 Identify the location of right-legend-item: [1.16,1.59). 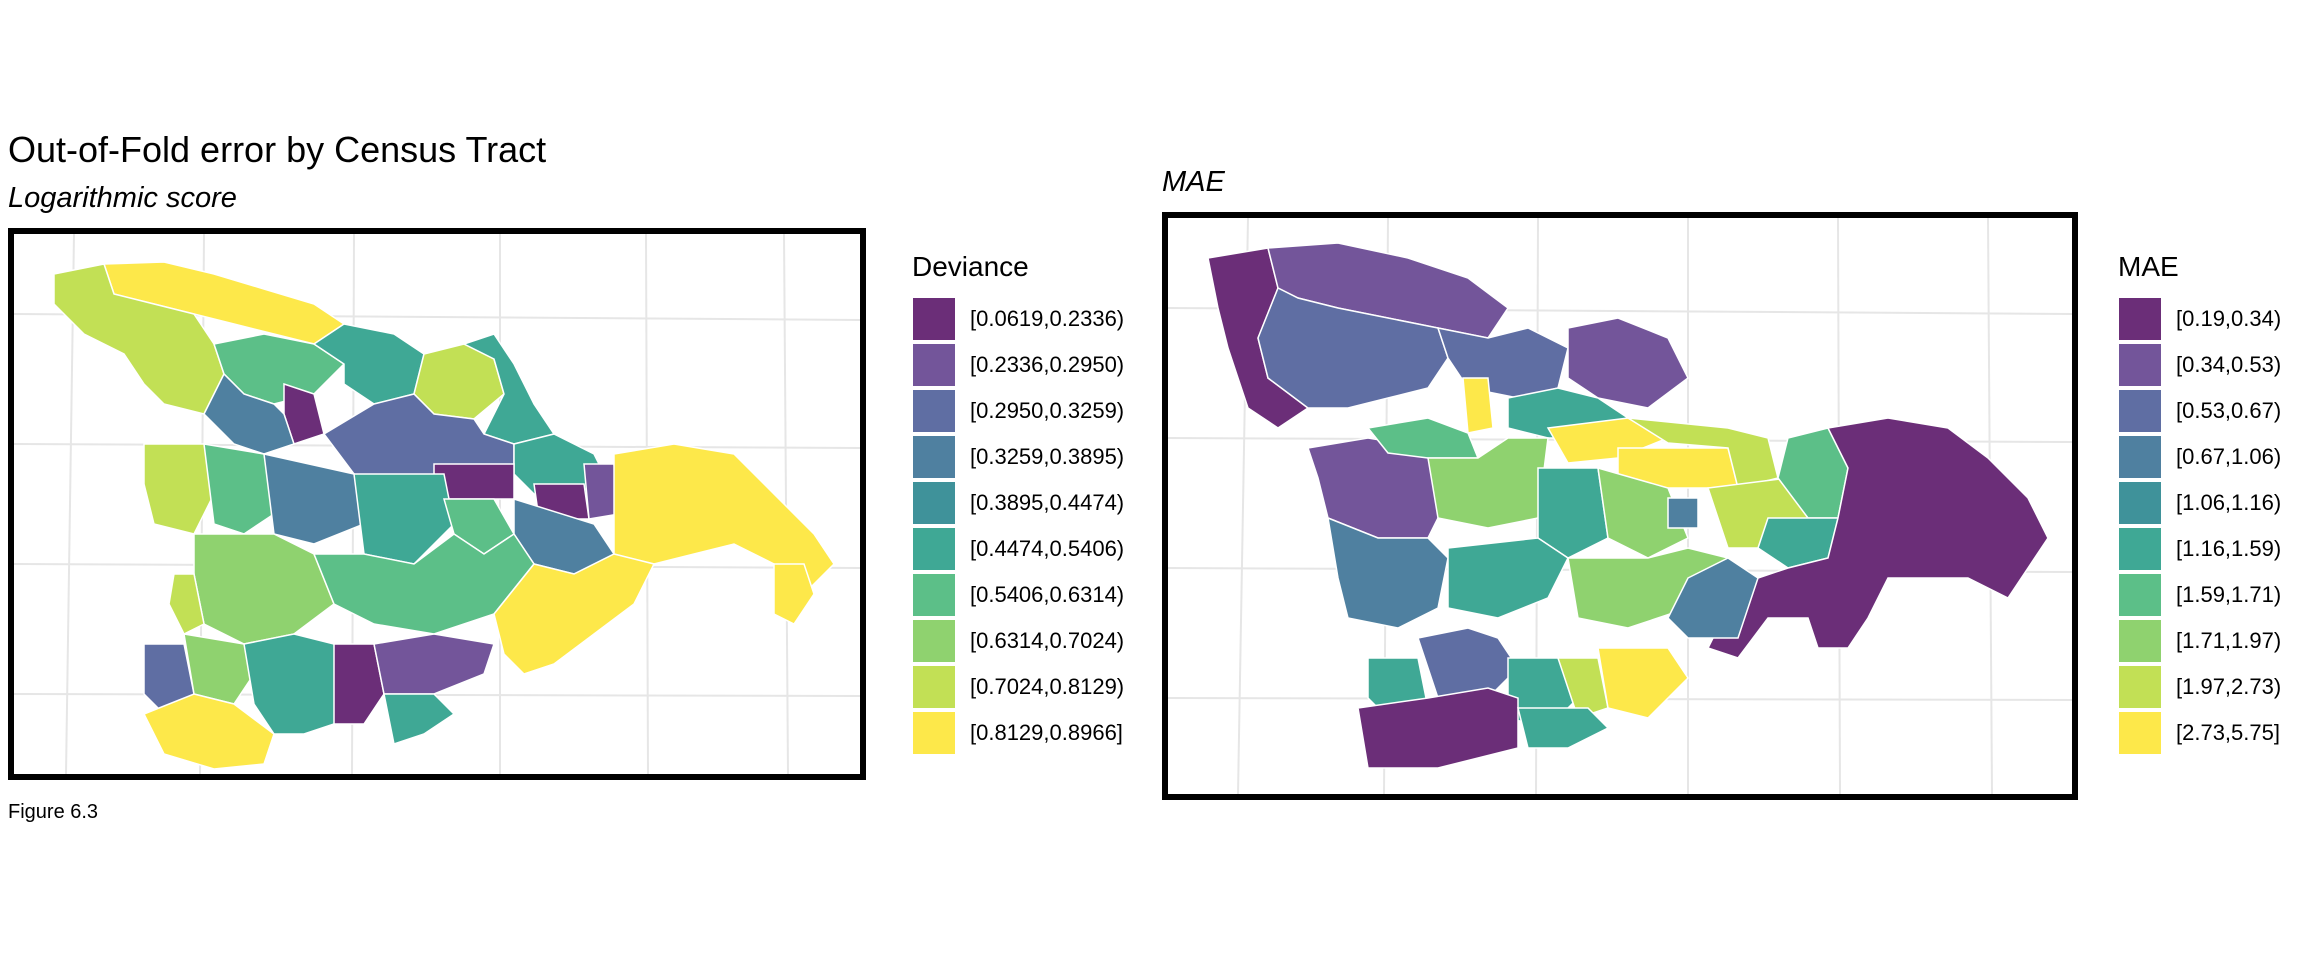
(2199, 549).